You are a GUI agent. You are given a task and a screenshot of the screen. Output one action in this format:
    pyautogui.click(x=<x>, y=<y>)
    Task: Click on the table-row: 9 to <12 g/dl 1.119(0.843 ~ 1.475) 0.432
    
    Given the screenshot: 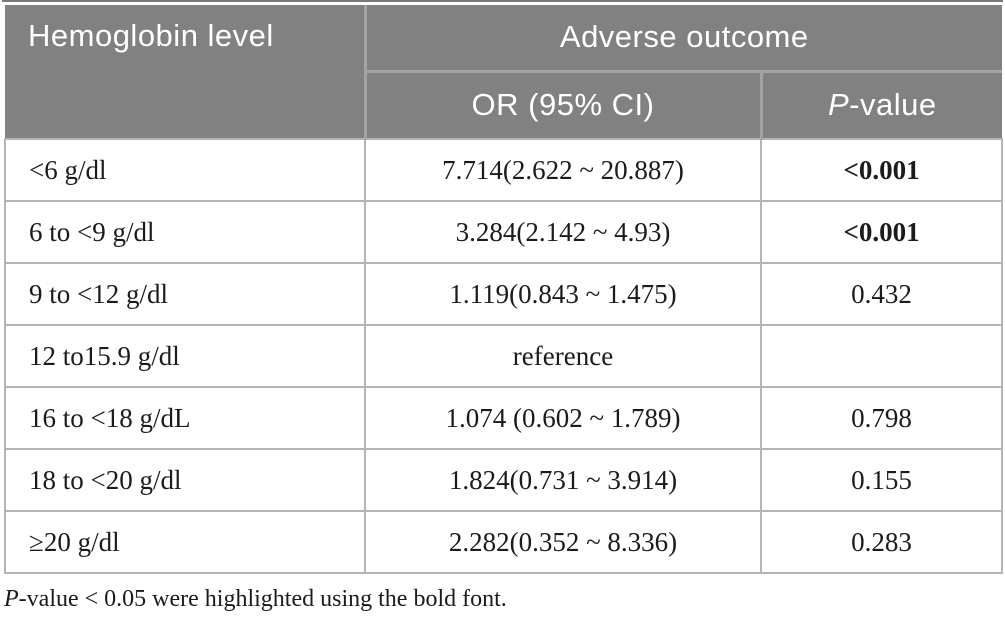 What is the action you would take?
    pyautogui.click(x=504, y=294)
    